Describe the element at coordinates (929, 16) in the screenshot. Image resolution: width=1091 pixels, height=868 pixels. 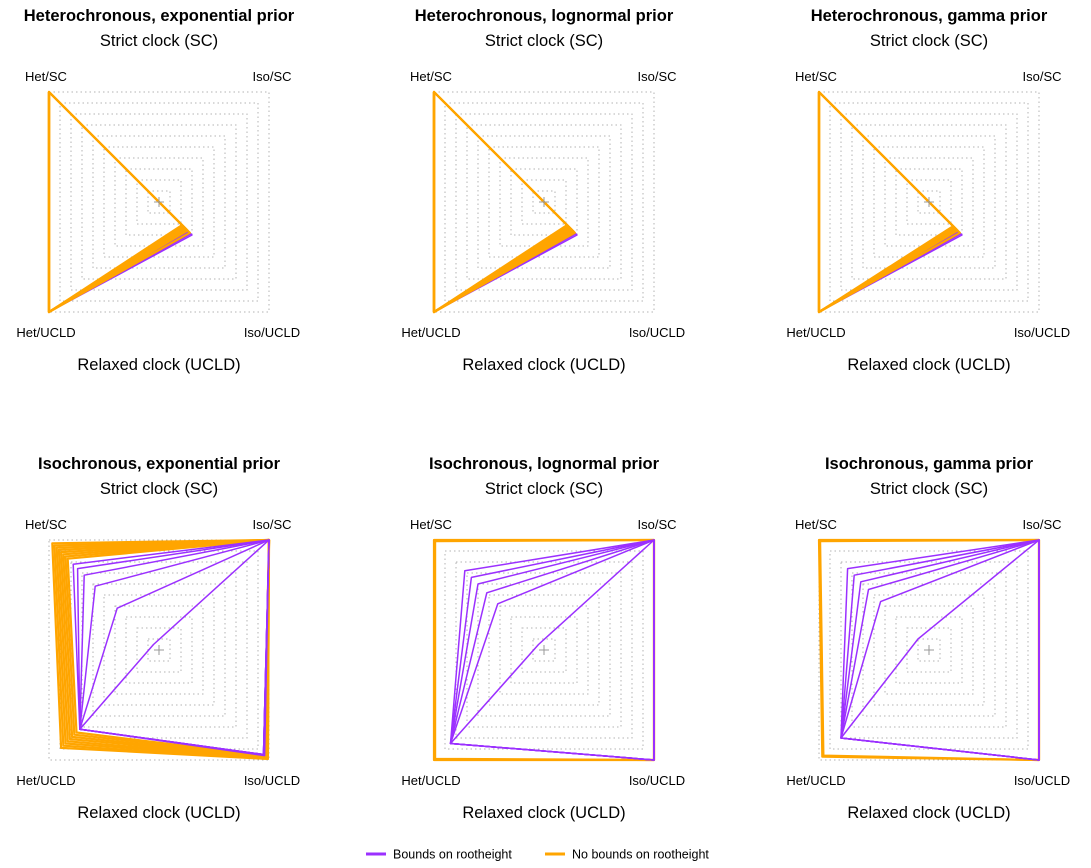
I see `panel-title: Heterochronous, gamma prior` at that location.